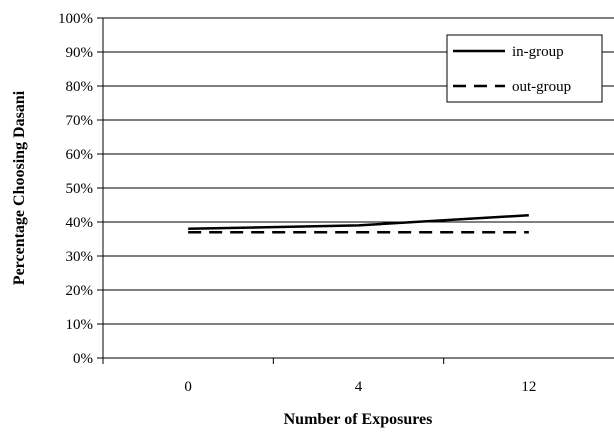 This screenshot has height=436, width=614. What do you see at coordinates (80, 257) in the screenshot?
I see `y-tick-label: 30%` at bounding box center [80, 257].